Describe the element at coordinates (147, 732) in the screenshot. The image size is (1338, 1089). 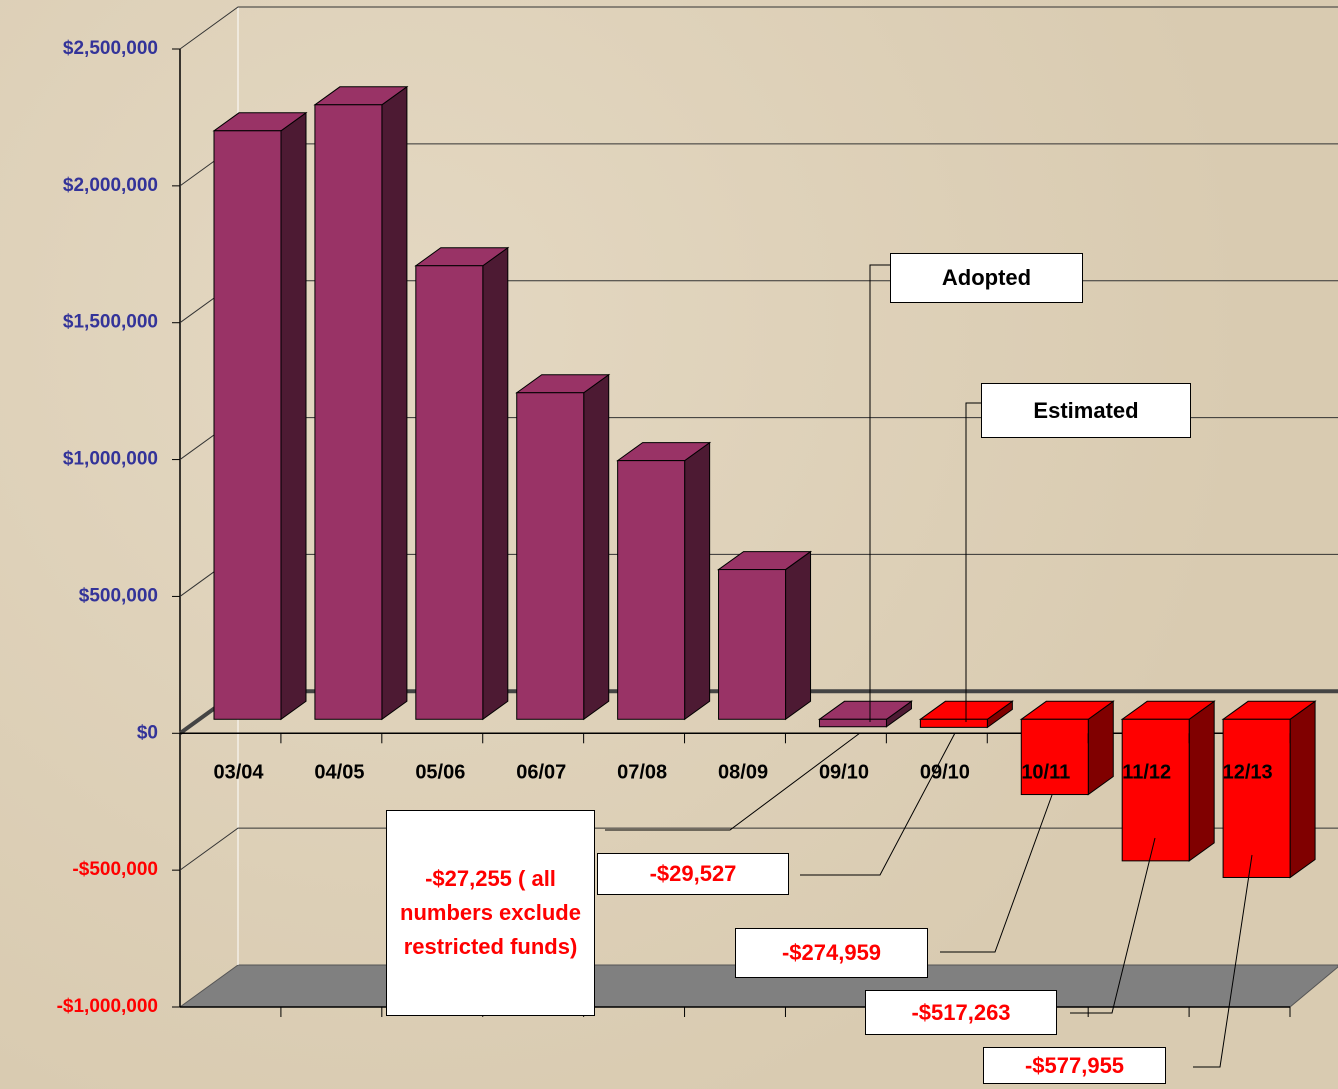
I see `y-tick-label: $0` at that location.